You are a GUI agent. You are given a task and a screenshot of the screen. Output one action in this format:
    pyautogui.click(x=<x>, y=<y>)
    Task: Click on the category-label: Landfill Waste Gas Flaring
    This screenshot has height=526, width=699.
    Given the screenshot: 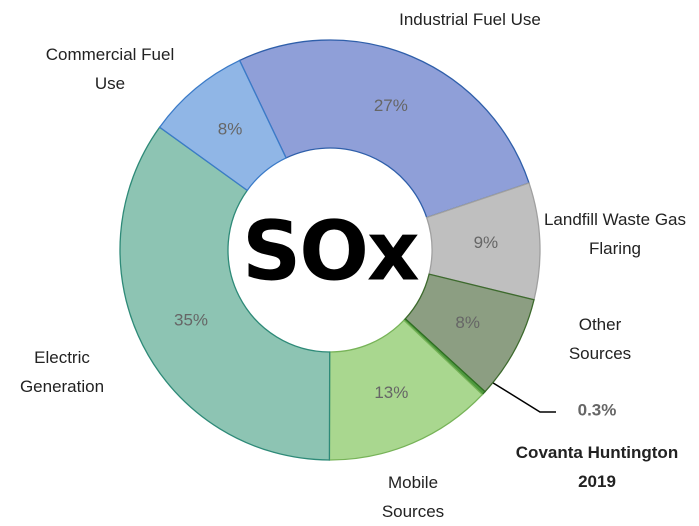 What is the action you would take?
    pyautogui.click(x=615, y=234)
    